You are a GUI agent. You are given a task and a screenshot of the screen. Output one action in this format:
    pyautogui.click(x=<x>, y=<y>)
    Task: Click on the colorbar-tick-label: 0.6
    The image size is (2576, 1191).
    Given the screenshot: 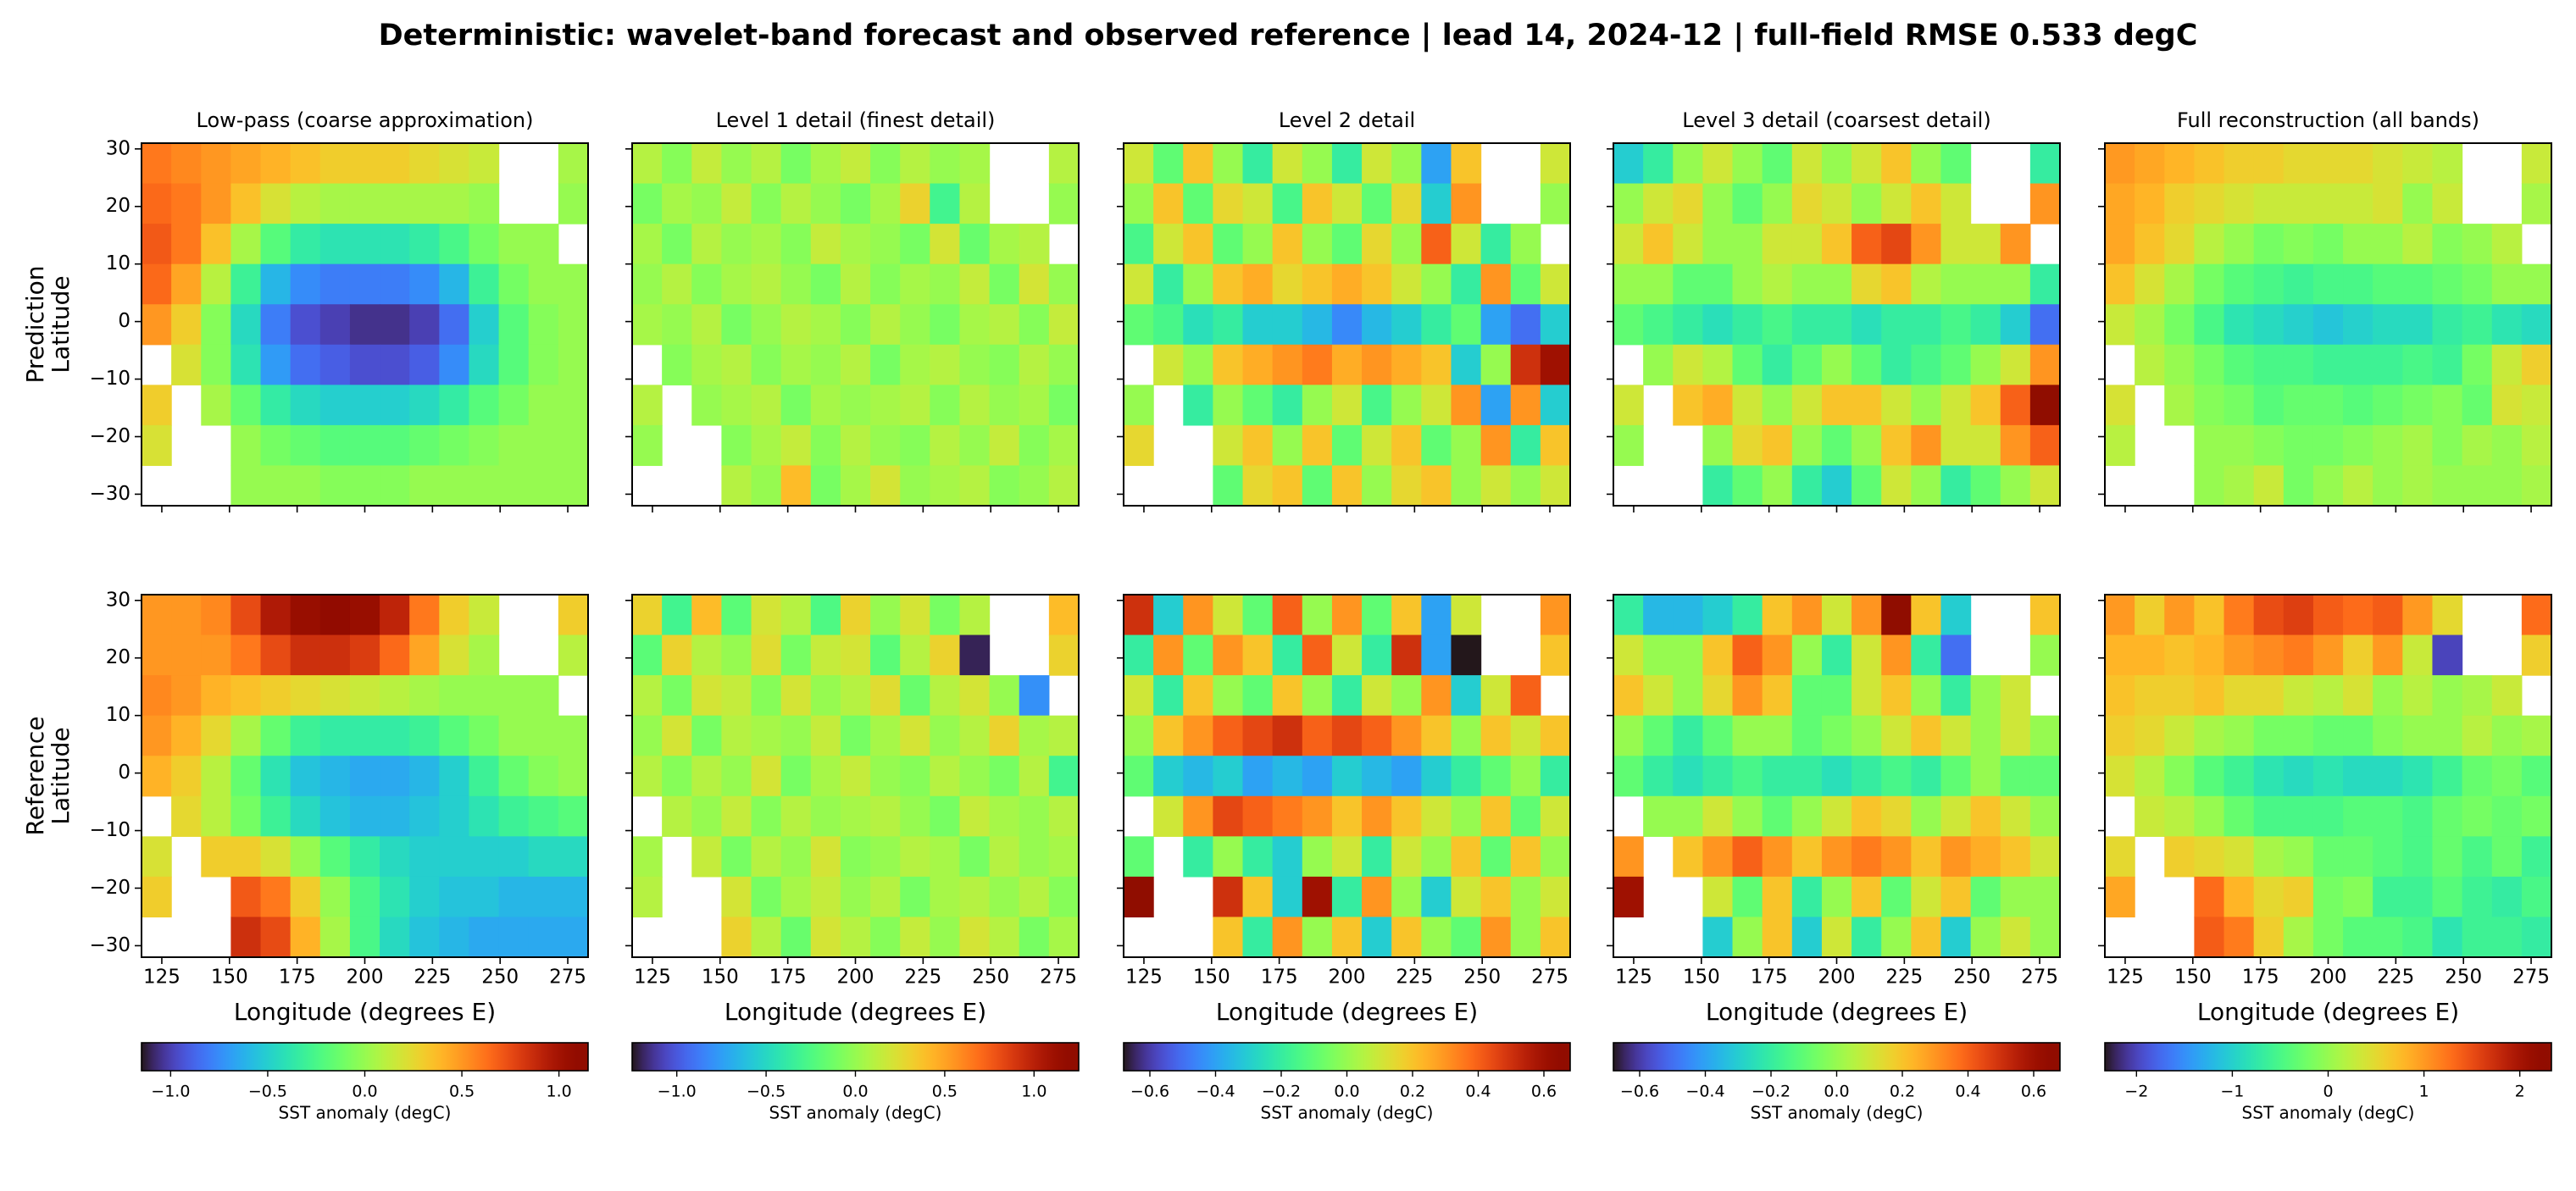 What is the action you would take?
    pyautogui.click(x=1544, y=1092)
    